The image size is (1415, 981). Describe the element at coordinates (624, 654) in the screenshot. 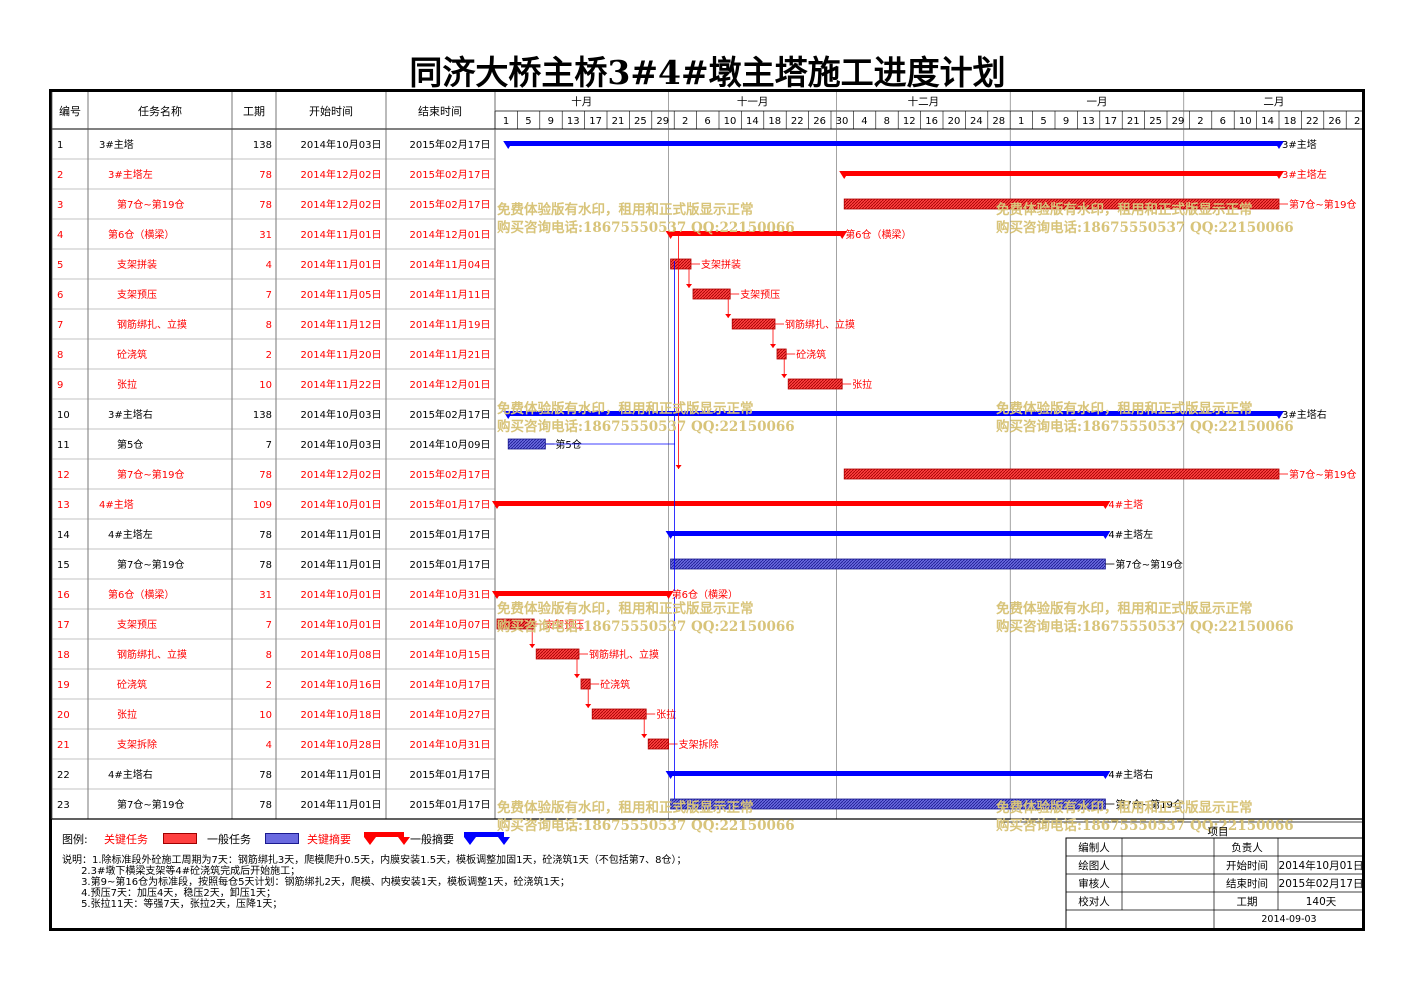

I see `bar-label: 钢筋绑扎、立摸` at that location.